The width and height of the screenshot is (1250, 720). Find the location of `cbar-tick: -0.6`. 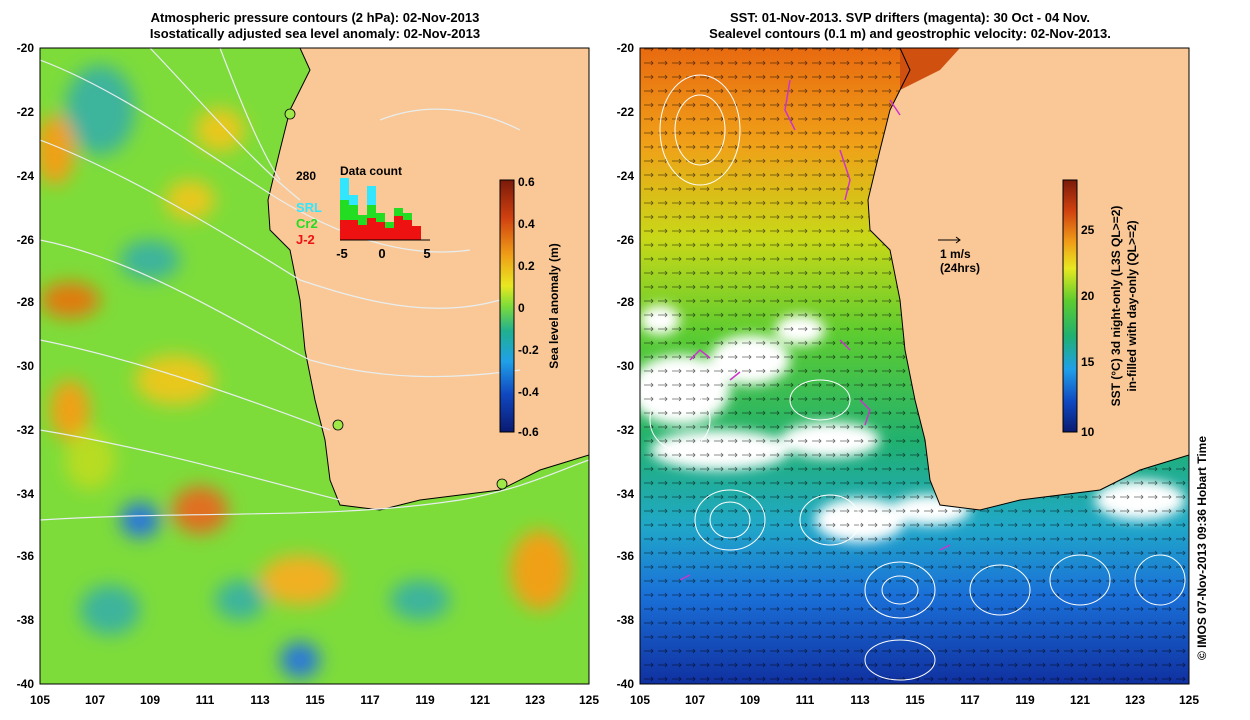

cbar-tick: -0.6 is located at coordinates (528, 432).